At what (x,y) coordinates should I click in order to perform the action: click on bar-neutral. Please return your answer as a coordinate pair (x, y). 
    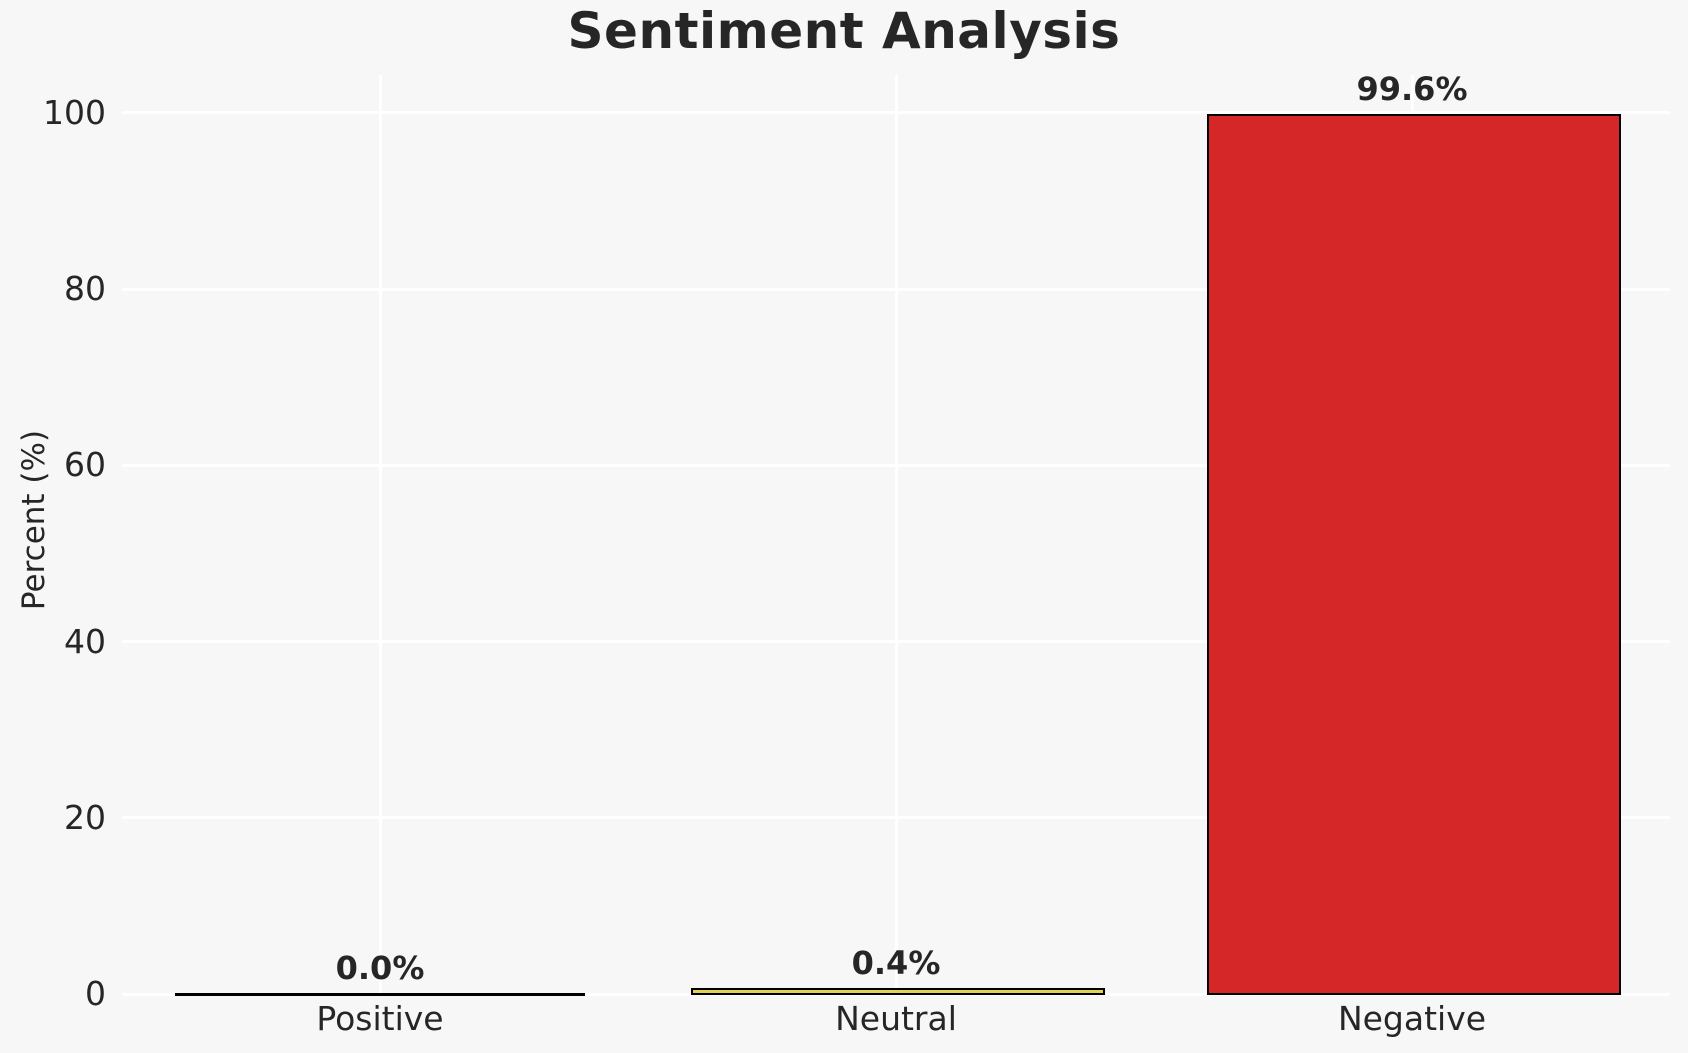
    Looking at the image, I should click on (898, 991).